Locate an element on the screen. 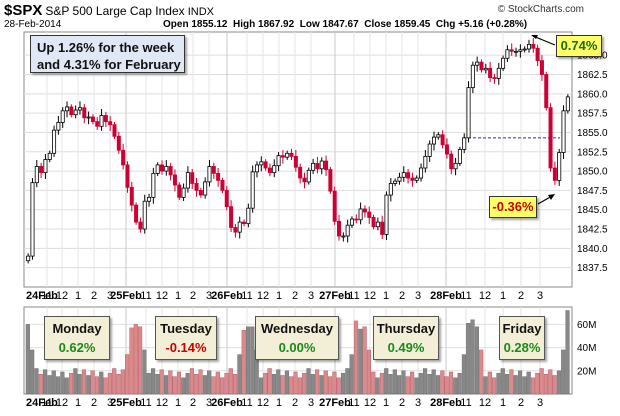 This screenshot has width=620, height=416. high-pct-callout: 0.74% is located at coordinates (579, 46).